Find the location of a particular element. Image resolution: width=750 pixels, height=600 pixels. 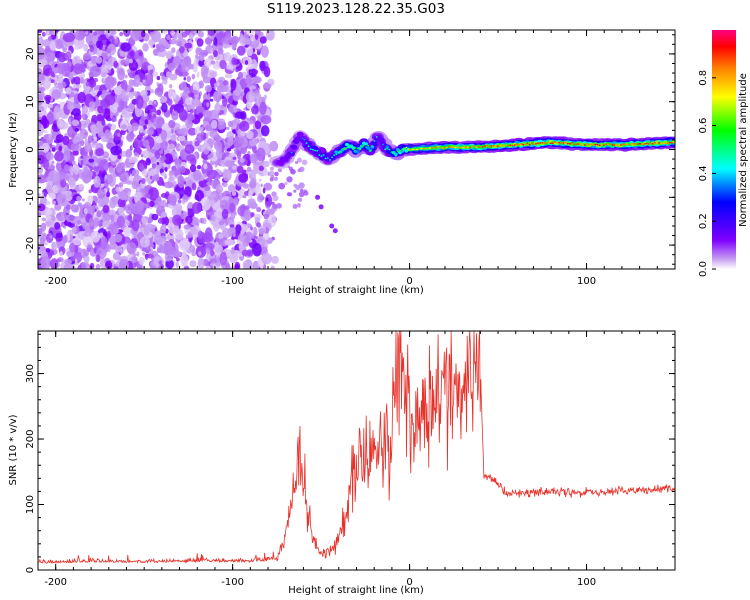

colorbar-tick-label-2: 0.4 is located at coordinates (703, 173).